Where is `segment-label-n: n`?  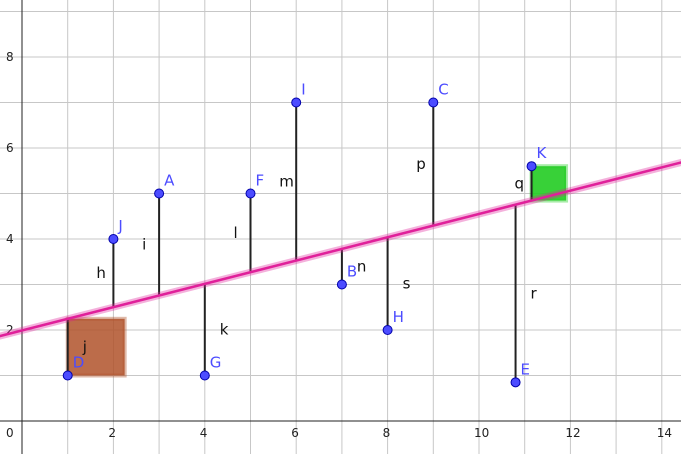 segment-label-n: n is located at coordinates (362, 267).